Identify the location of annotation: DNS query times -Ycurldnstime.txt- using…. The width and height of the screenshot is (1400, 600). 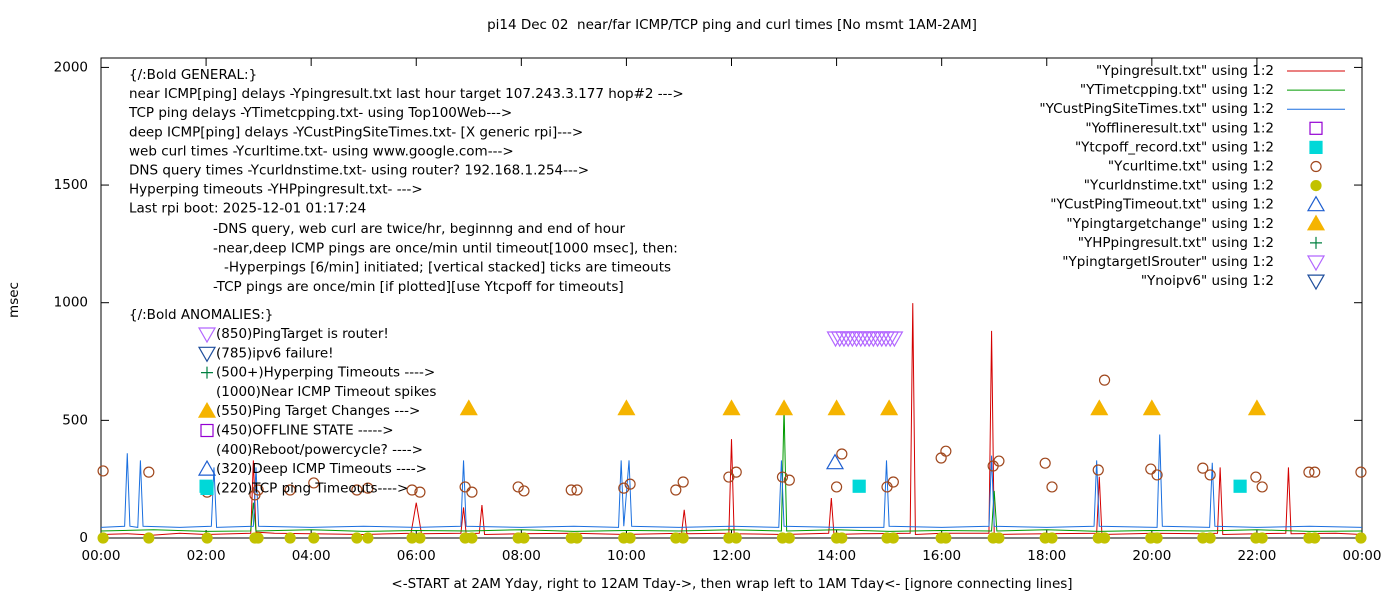
(359, 171).